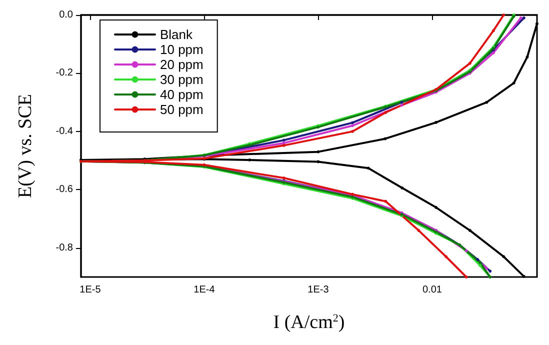 The image size is (549, 345). Describe the element at coordinates (65, 190) in the screenshot. I see `y-tick-label: -0.6` at that location.